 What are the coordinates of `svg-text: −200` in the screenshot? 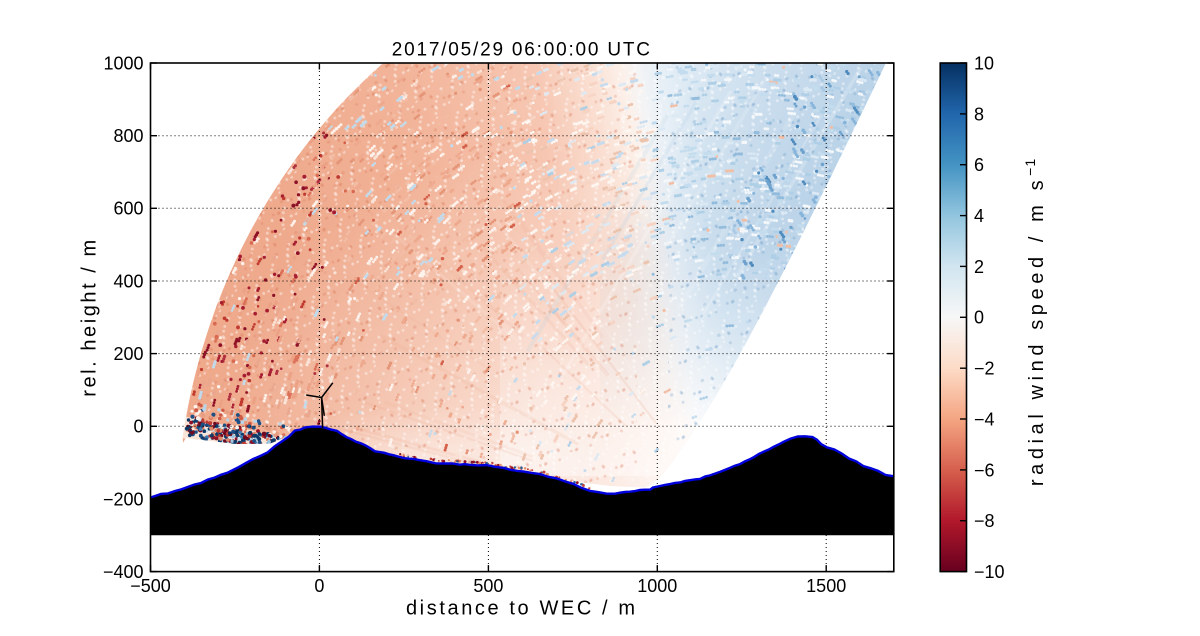 It's located at (123, 499).